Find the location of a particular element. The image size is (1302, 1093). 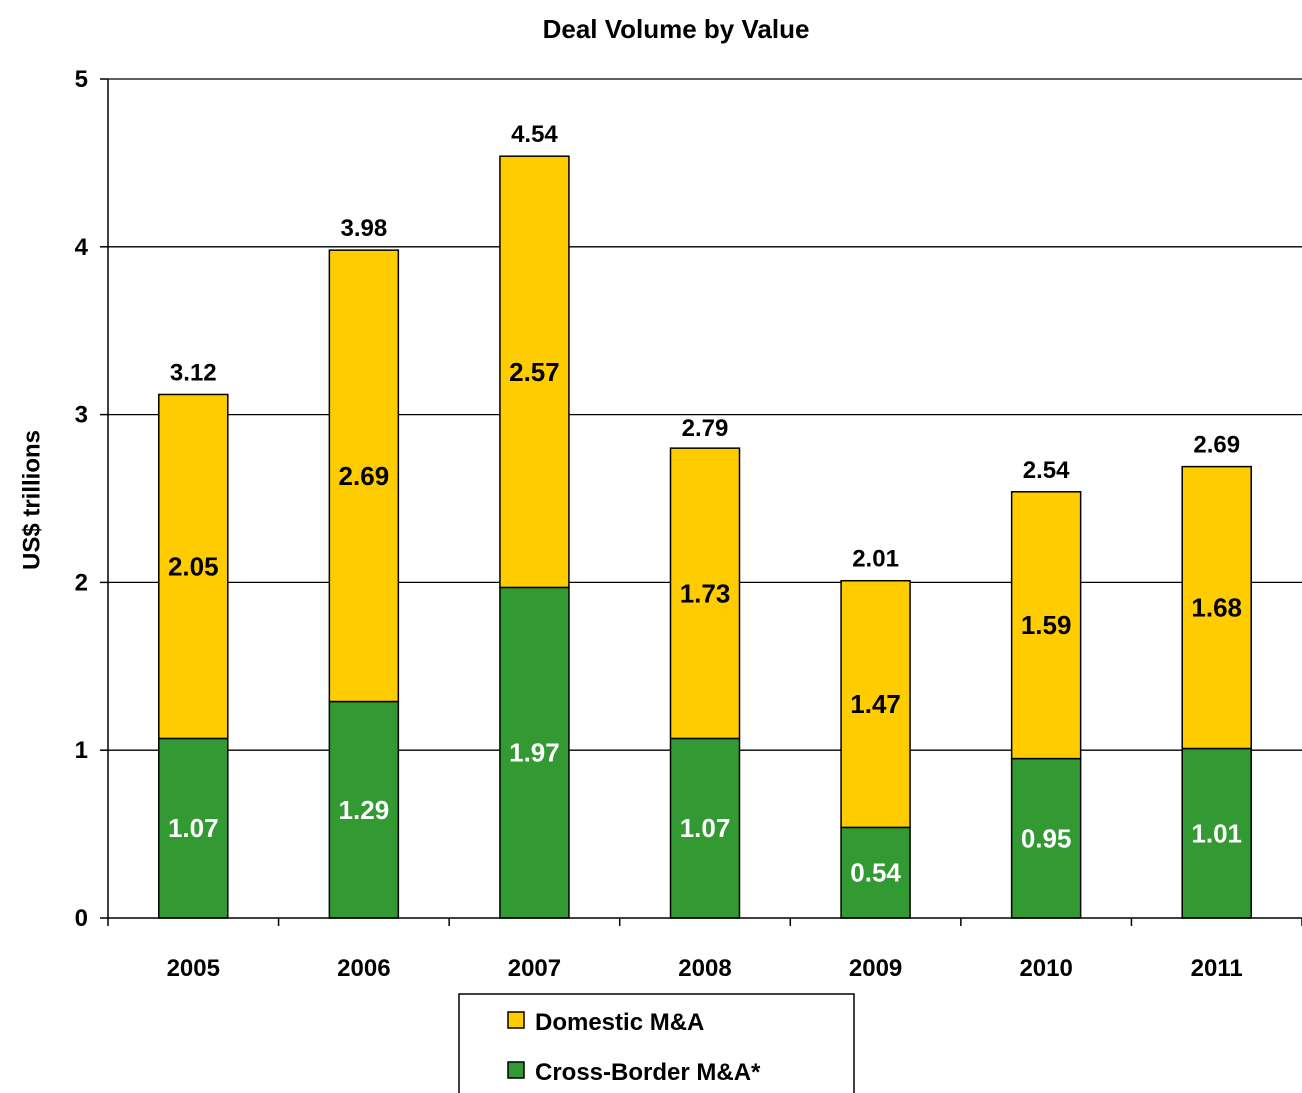

data-label-total: 3.12 is located at coordinates (193, 372).